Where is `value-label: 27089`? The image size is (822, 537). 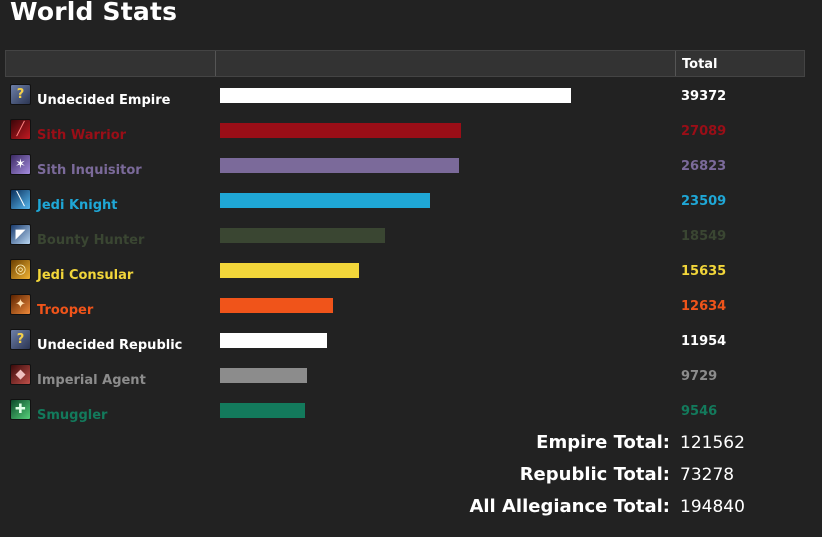
value-label: 27089 is located at coordinates (704, 131).